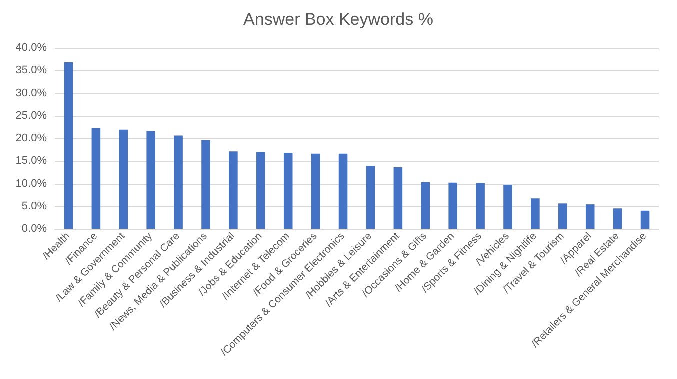  I want to click on y-tick-label: 5.0%, so click(35, 206).